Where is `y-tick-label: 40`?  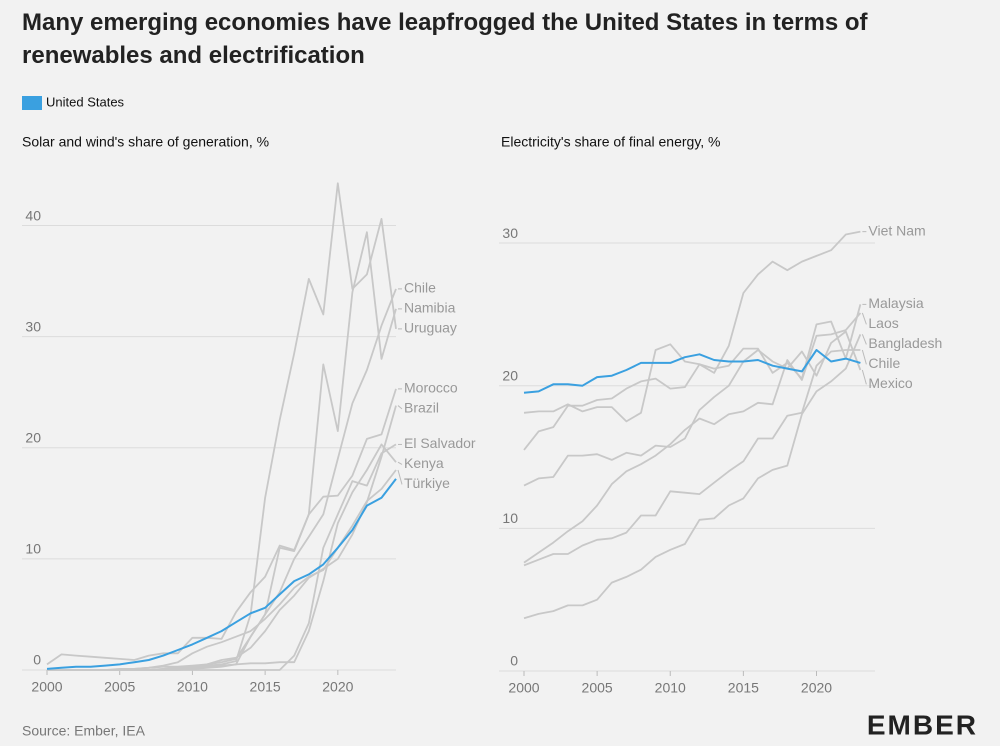
y-tick-label: 40 is located at coordinates (33, 215).